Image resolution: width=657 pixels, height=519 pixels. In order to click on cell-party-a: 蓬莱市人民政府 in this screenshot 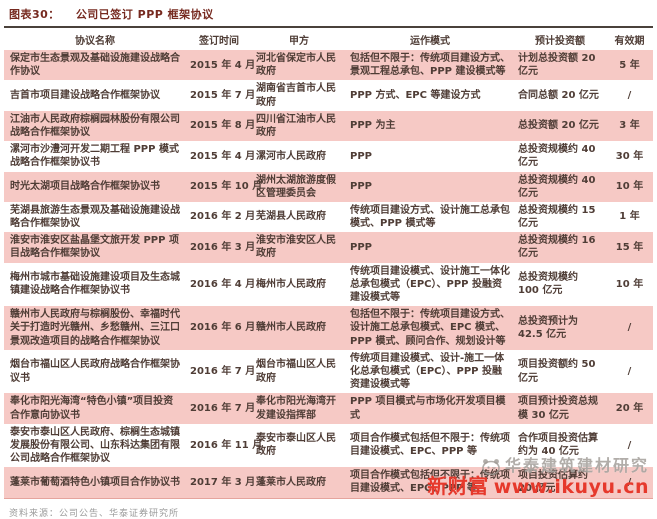, I will do `click(291, 482)`.